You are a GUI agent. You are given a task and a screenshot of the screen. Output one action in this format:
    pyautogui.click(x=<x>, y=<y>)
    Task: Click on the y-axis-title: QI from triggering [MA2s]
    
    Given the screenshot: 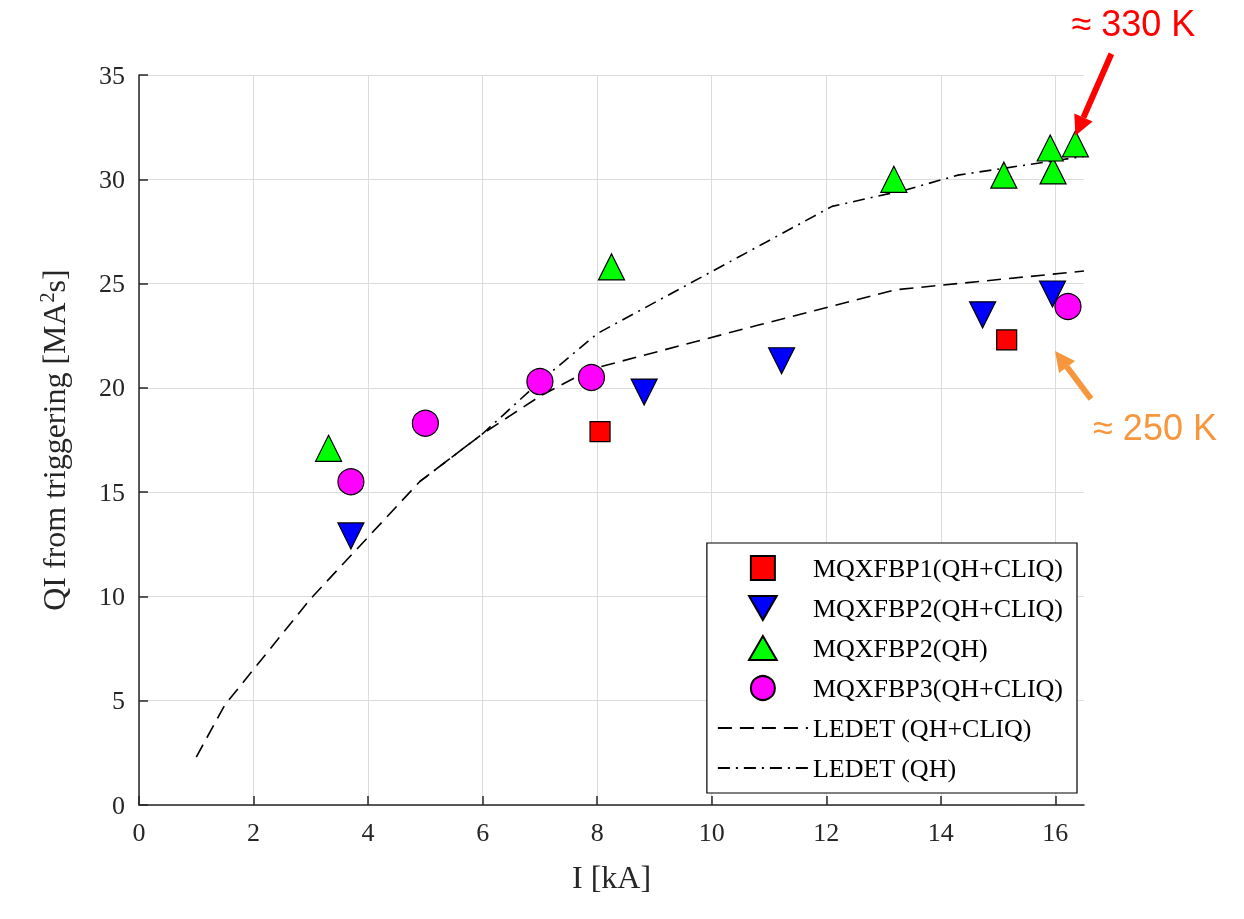 What is the action you would take?
    pyautogui.click(x=54, y=440)
    